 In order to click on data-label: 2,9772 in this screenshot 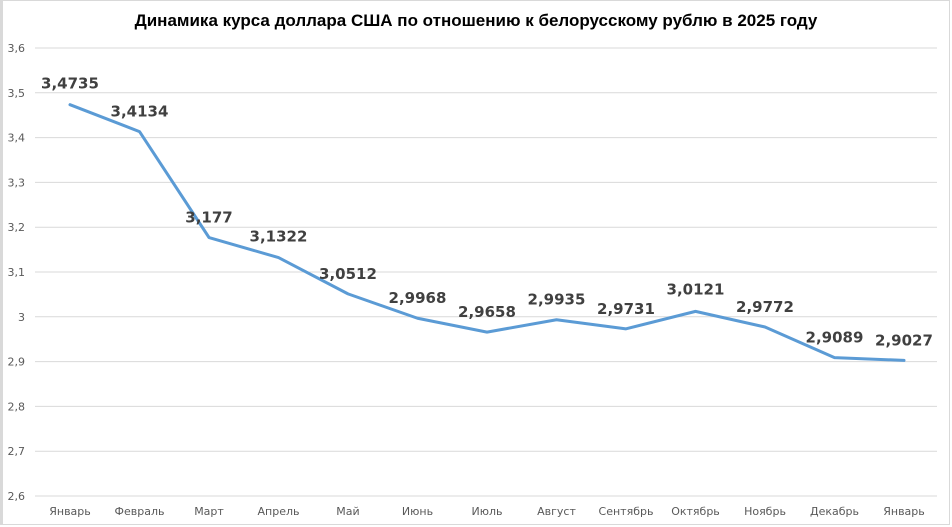, I will do `click(765, 307)`.